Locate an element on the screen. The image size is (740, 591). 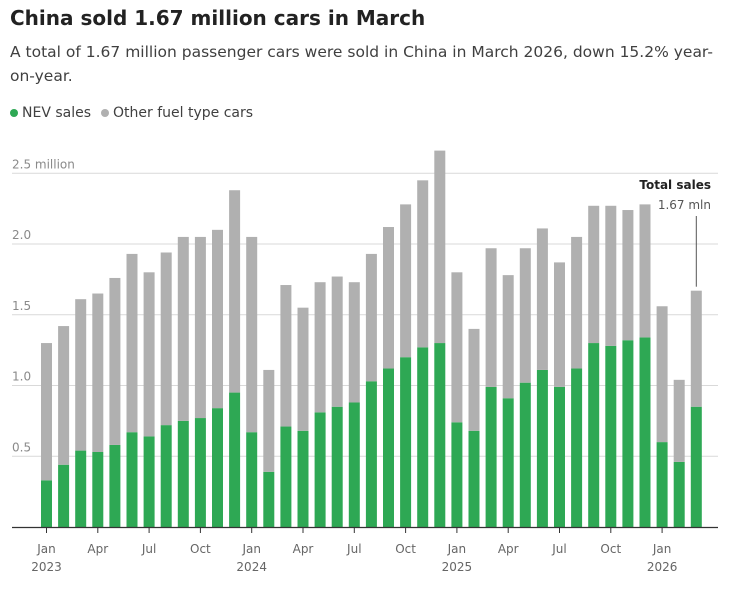
legend-item-nev: NEV sales is located at coordinates (50, 113).